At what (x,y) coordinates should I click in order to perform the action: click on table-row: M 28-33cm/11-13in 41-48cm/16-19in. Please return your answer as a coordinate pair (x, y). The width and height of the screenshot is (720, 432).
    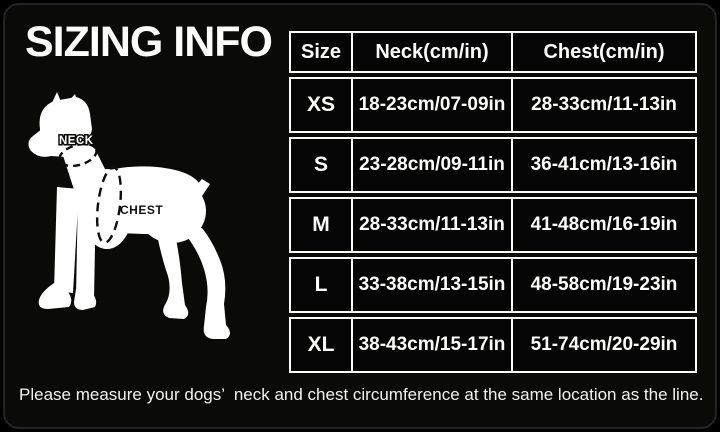
    Looking at the image, I should click on (493, 225).